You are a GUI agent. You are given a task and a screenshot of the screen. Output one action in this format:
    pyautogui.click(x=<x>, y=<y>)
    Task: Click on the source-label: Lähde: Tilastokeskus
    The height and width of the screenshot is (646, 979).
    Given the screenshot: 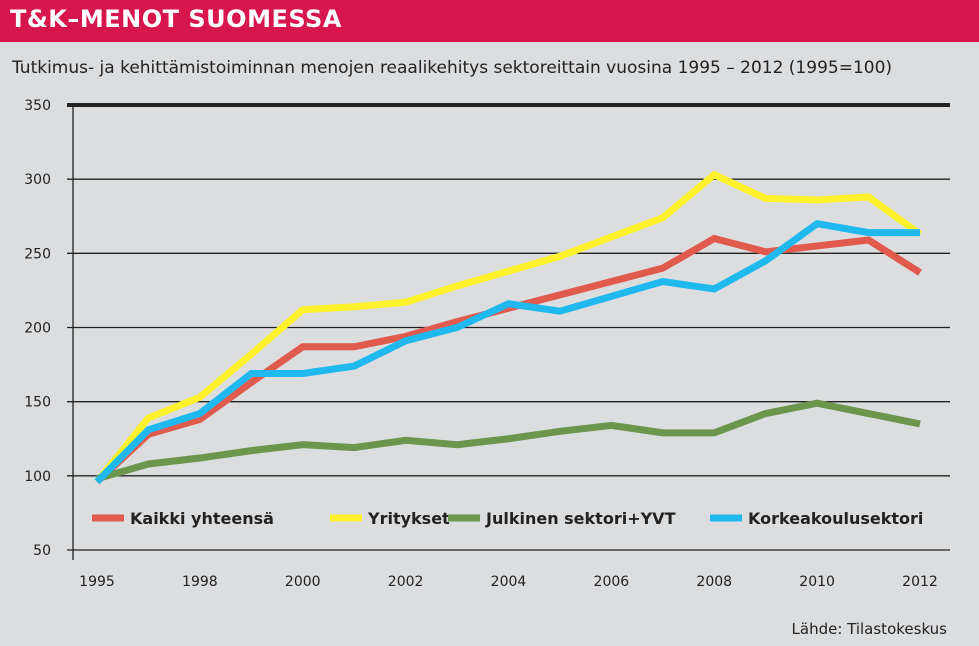 What is the action you would take?
    pyautogui.click(x=869, y=629)
    